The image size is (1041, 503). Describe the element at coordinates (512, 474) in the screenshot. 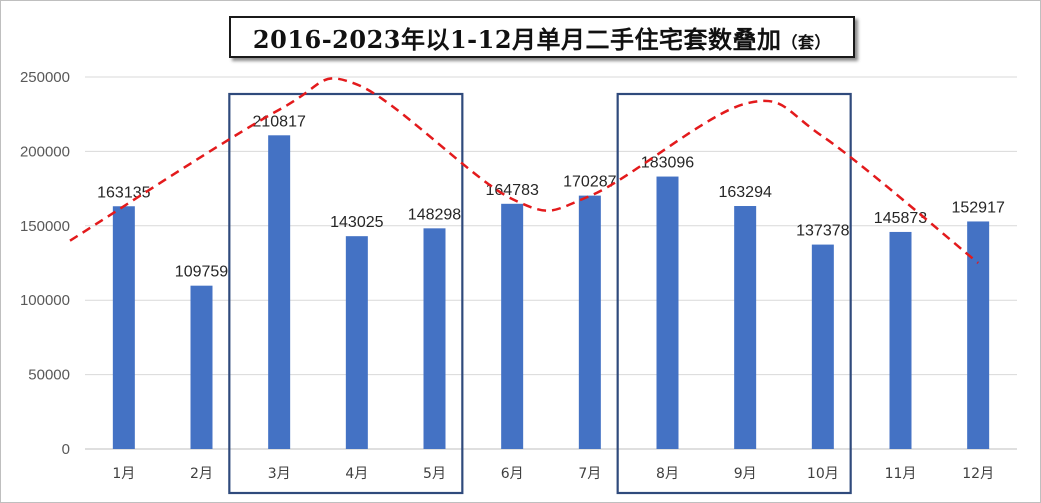

I see `x-category-label: 6月` at that location.